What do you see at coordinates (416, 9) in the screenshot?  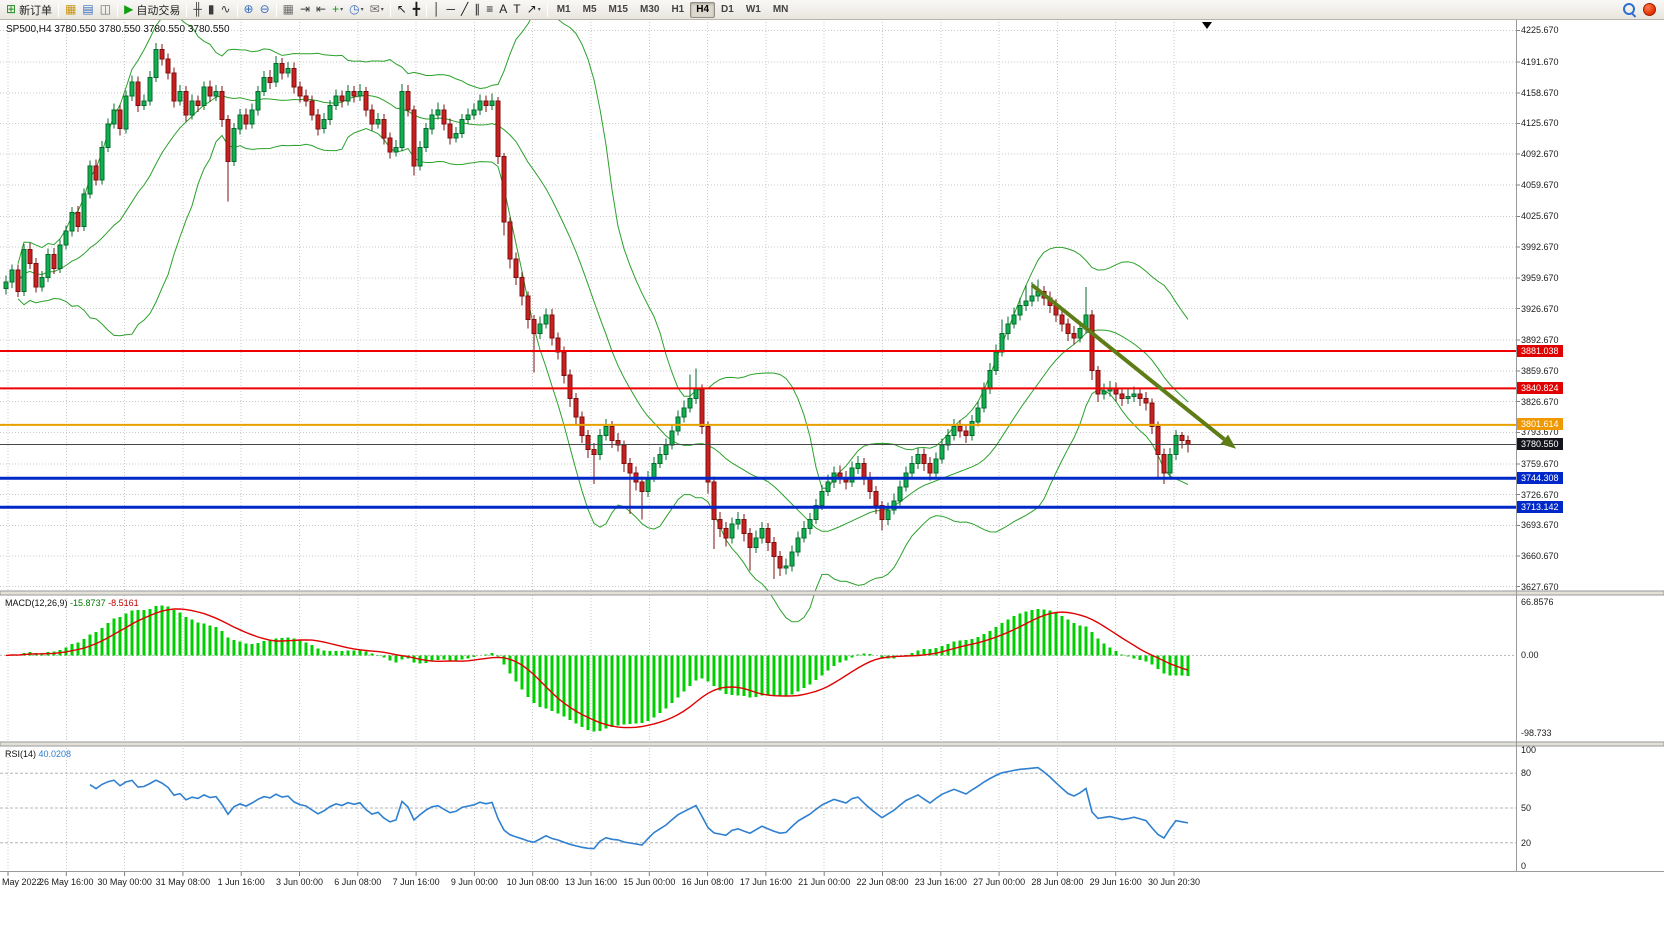 I see `crosshair-icon: ╋` at bounding box center [416, 9].